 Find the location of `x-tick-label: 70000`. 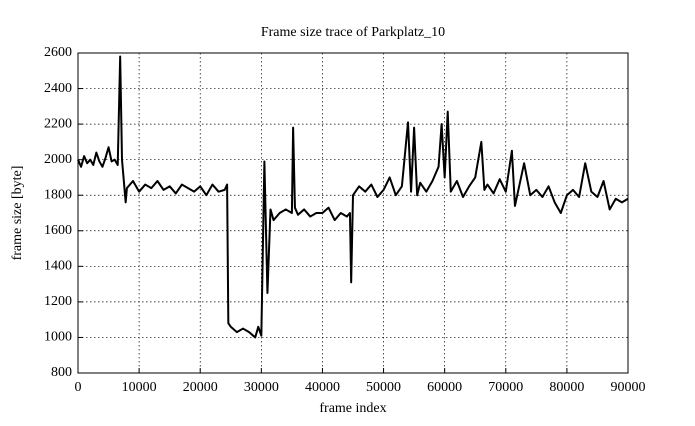

x-tick-label: 70000 is located at coordinates (505, 387).